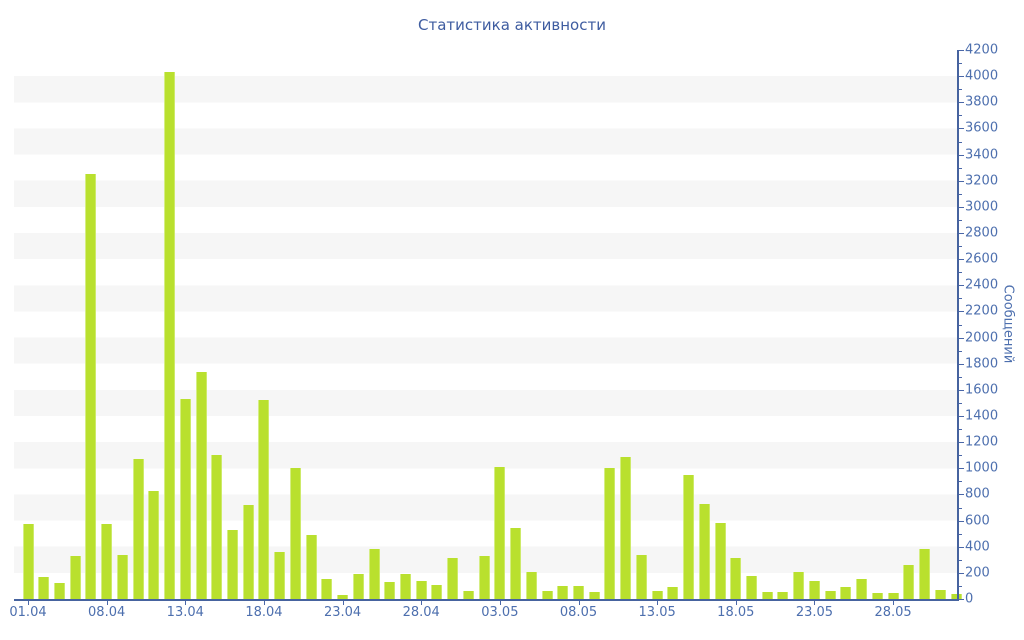  Describe the element at coordinates (736, 612) in the screenshot. I see `x-tick-label: 18.05` at that location.